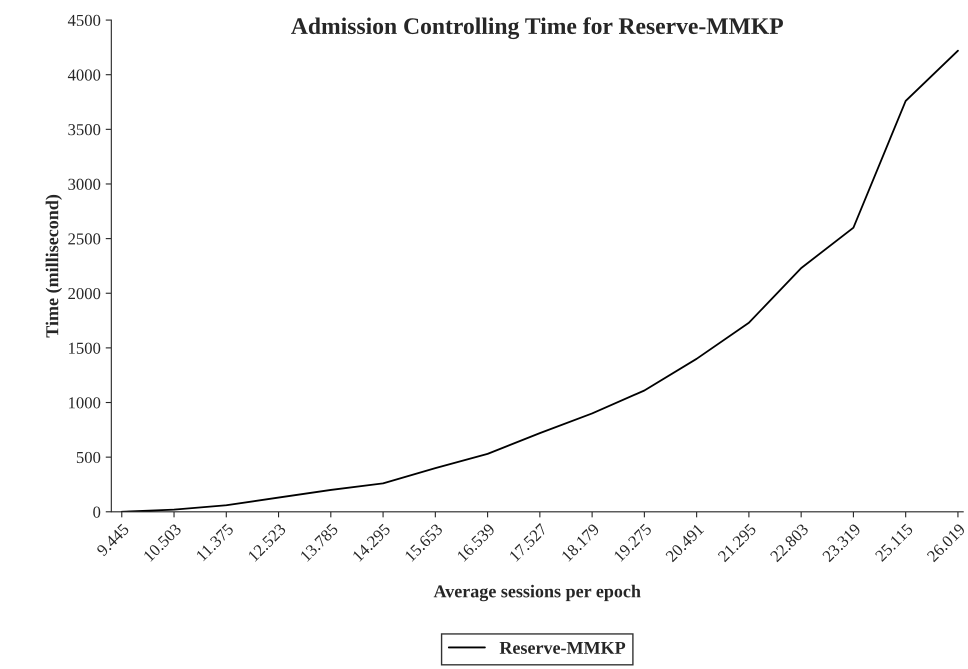 This screenshot has height=669, width=968. I want to click on y-tick-label: 4000, so click(84, 75).